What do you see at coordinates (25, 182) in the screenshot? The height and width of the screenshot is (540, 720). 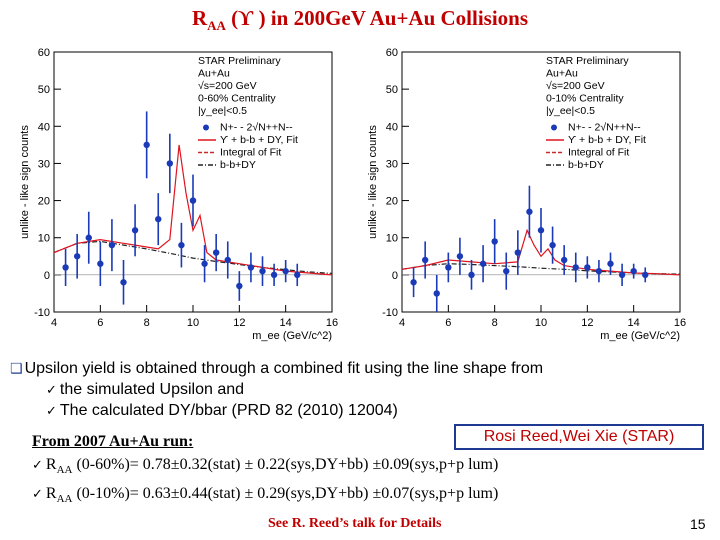 I see `y-axis-label: unlike - like sign counts` at bounding box center [25, 182].